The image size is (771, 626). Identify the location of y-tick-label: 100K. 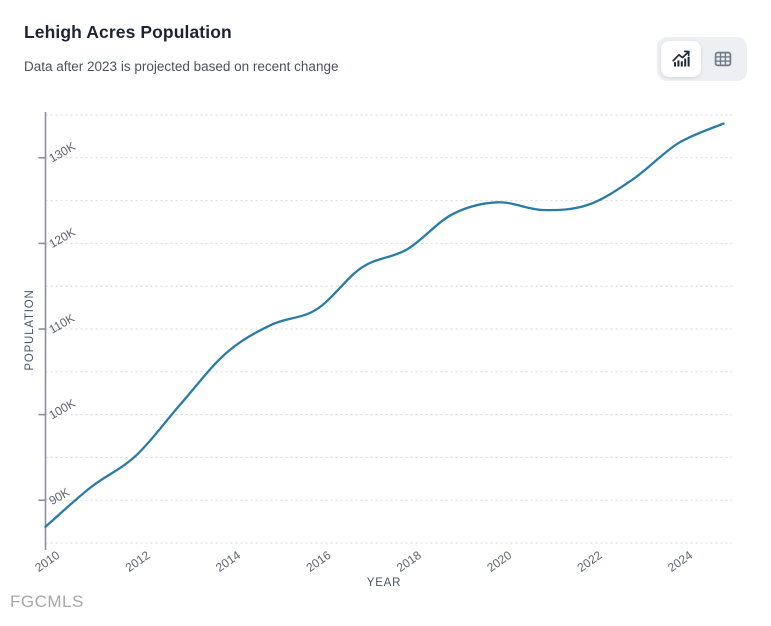
(62, 409).